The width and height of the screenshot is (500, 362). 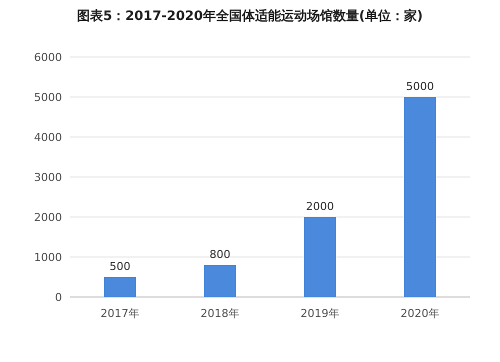 What do you see at coordinates (48, 177) in the screenshot?
I see `y-tick-label: 3000` at bounding box center [48, 177].